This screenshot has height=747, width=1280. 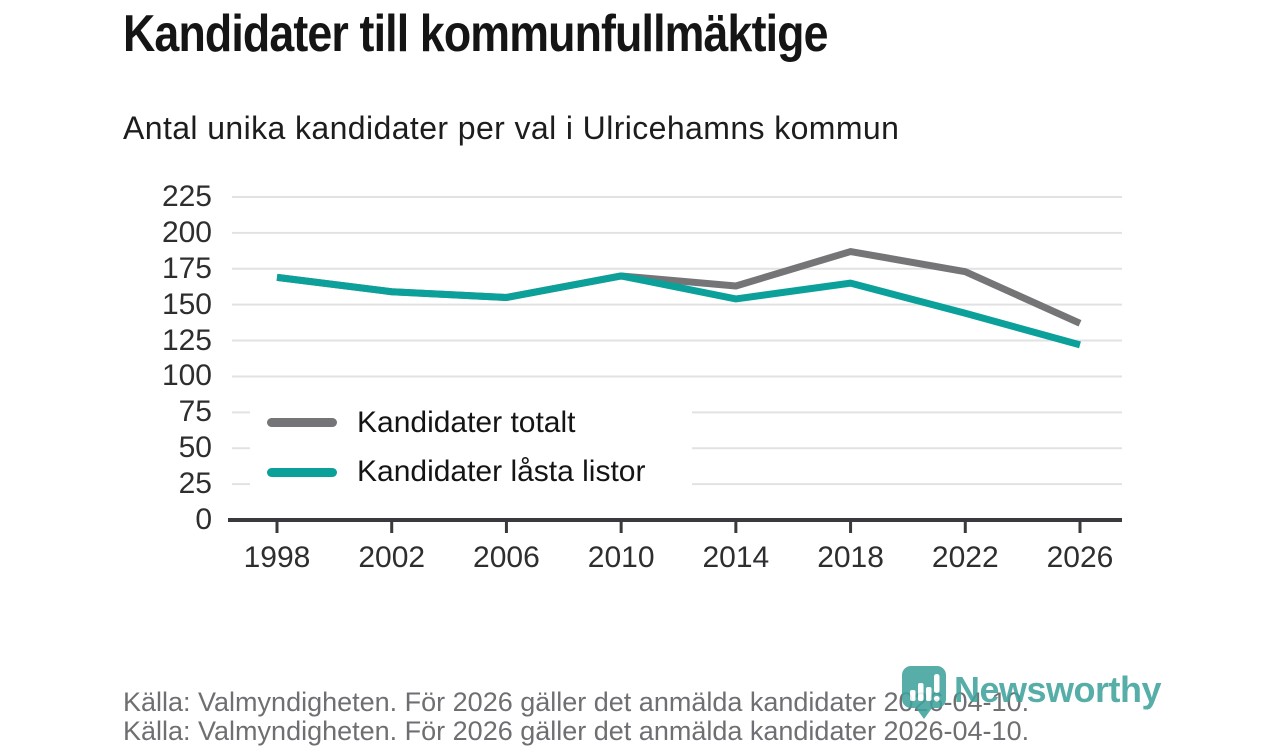 I want to click on newsworthy-logo: Newsworthy, so click(x=1031, y=692).